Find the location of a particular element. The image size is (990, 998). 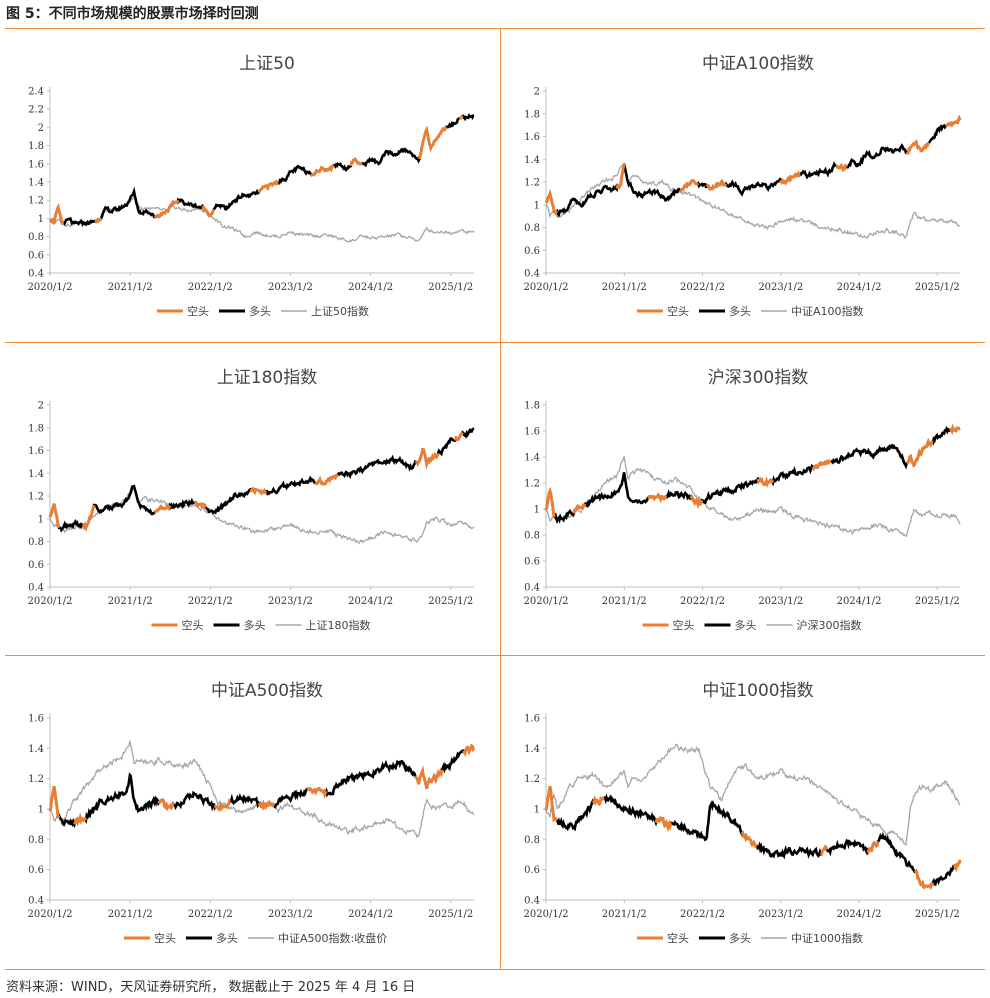

legend-index-label: 中证1000指数 is located at coordinates (827, 938).